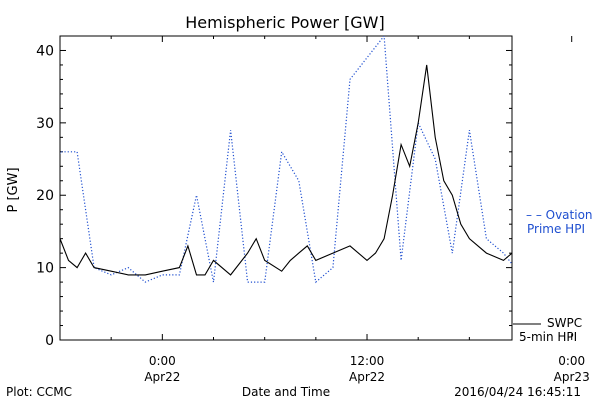 Image resolution: width=600 pixels, height=400 pixels. Describe the element at coordinates (559, 215) in the screenshot. I see `legend-ovation-line1: – – Ovation` at that location.